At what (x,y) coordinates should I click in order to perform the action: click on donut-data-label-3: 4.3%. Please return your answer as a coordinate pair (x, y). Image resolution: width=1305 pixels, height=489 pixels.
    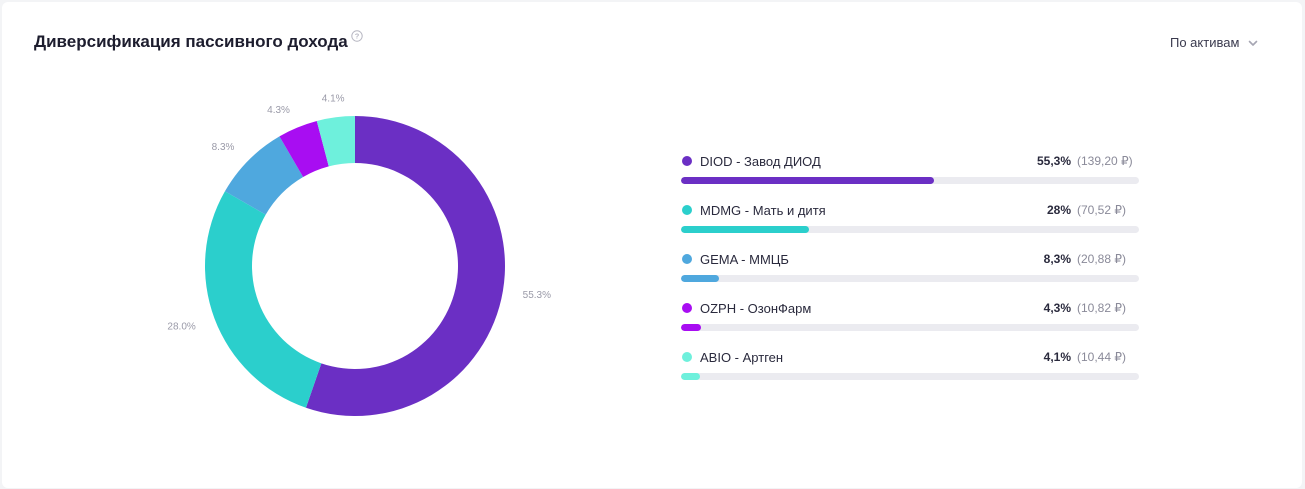
    Looking at the image, I should click on (278, 110).